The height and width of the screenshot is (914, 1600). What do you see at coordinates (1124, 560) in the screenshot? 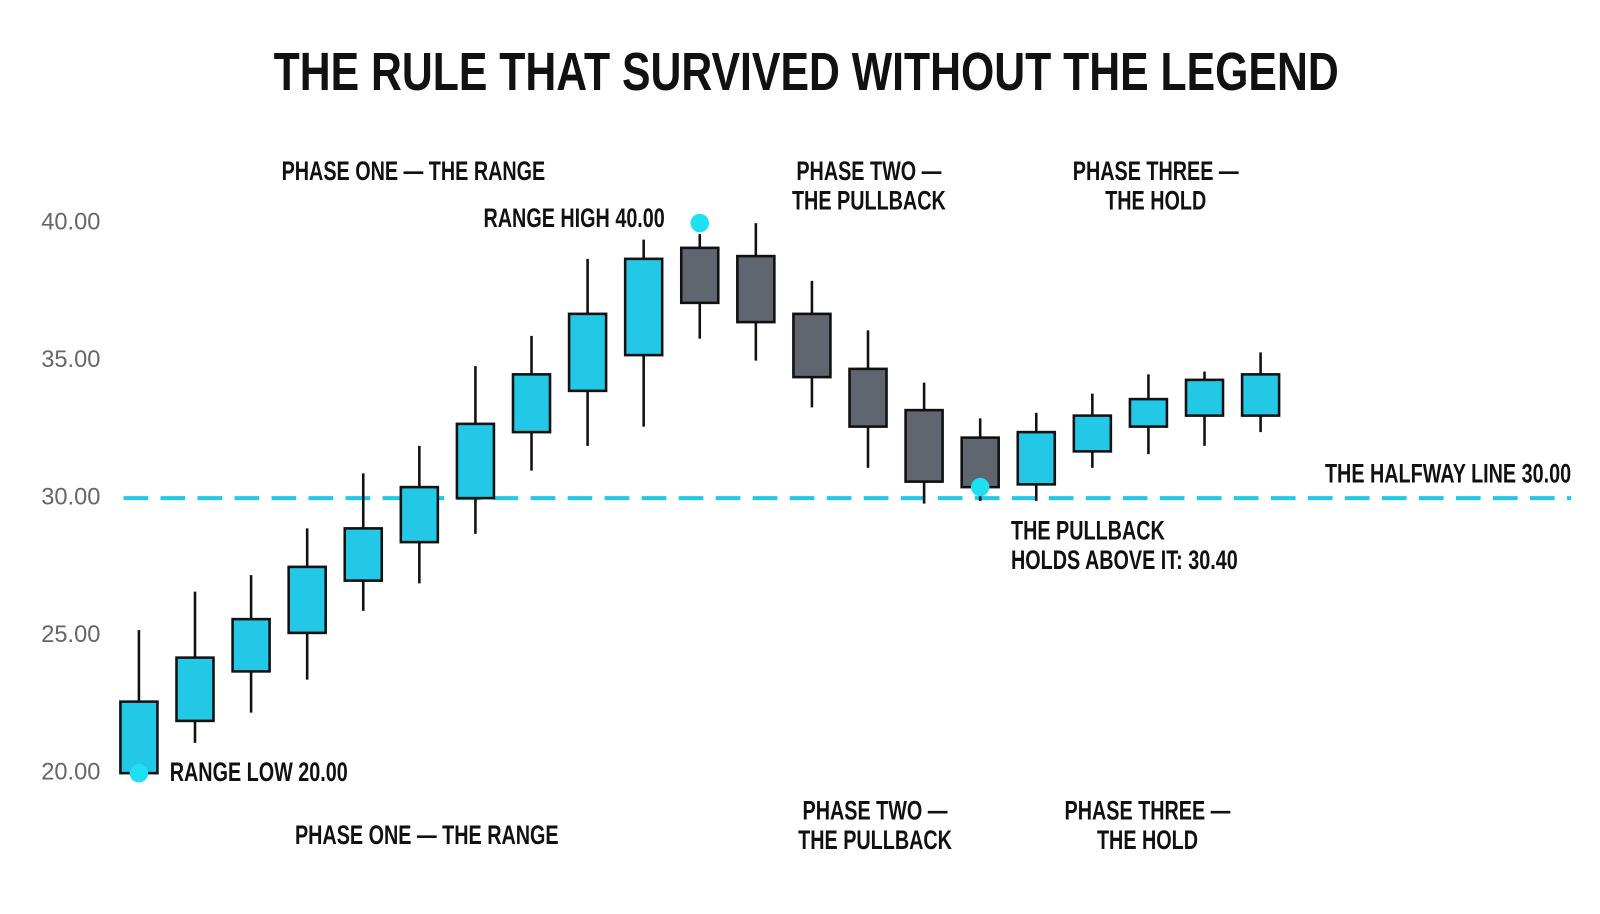
I see `annotation-label: HOLDS ABOVE IT: 30.40` at bounding box center [1124, 560].